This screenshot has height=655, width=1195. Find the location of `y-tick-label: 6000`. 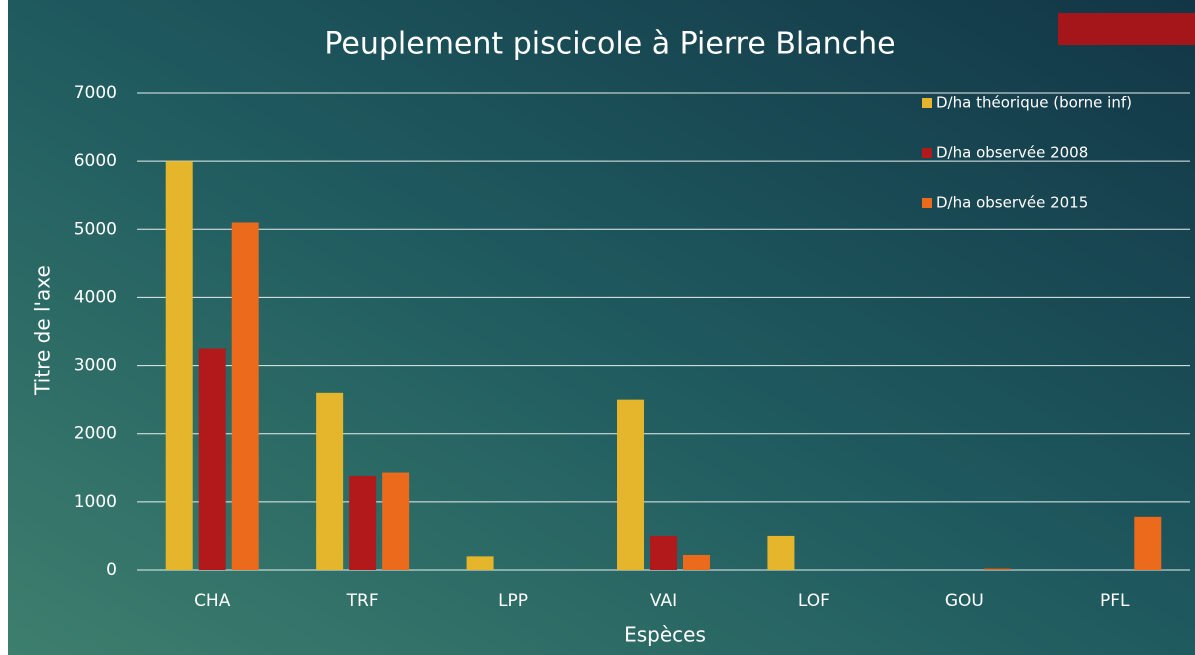

y-tick-label: 6000 is located at coordinates (95, 161).